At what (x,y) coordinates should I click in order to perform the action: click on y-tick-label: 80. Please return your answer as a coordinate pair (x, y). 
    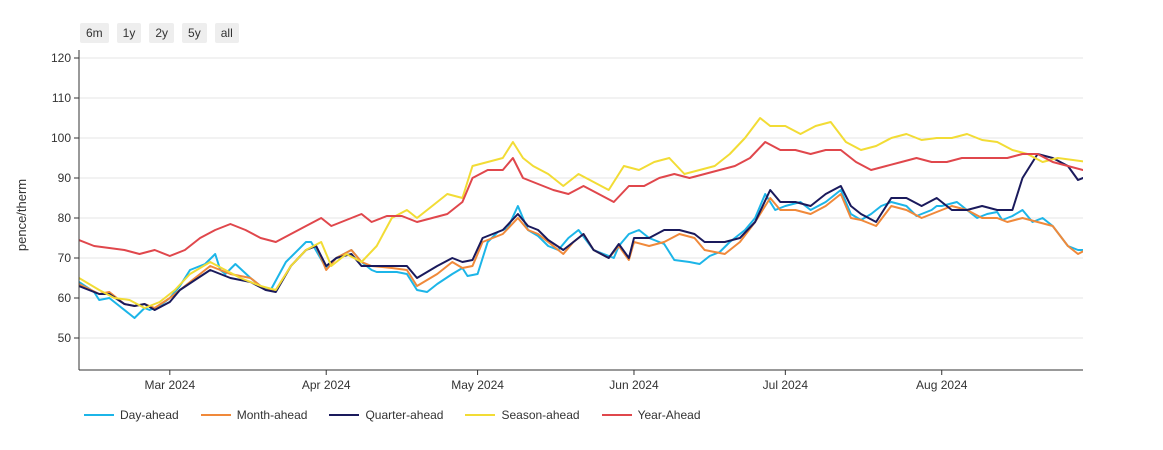
    Looking at the image, I should click on (65, 218).